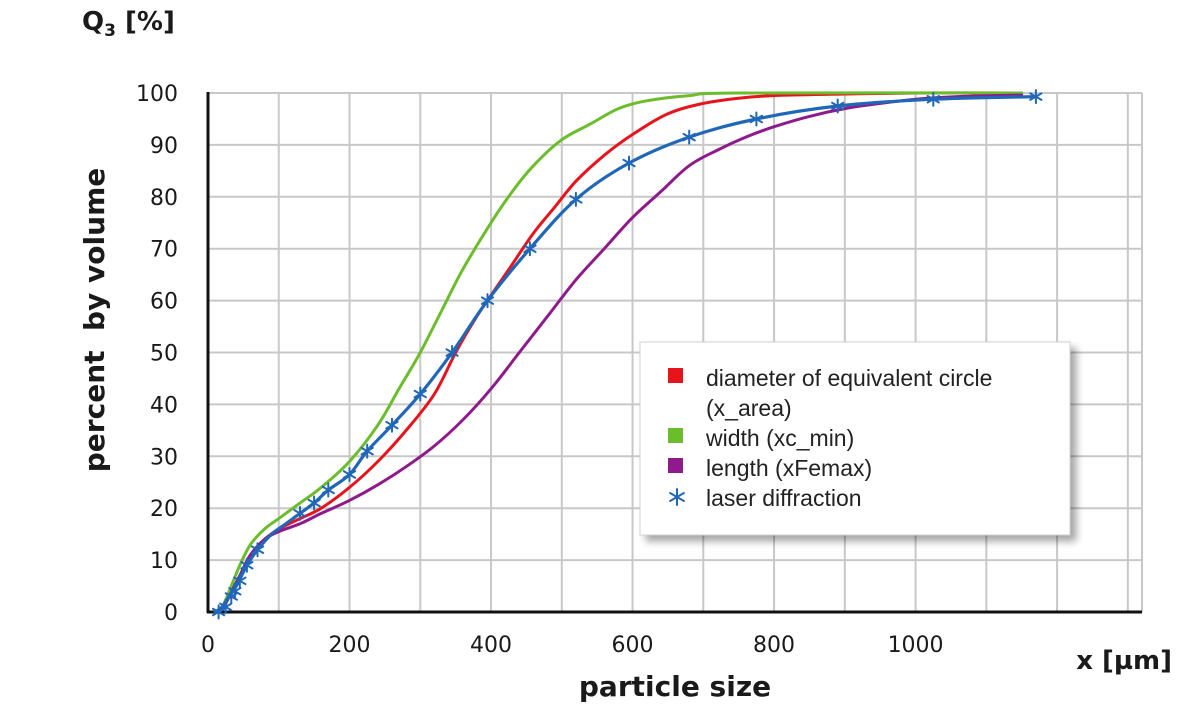 The image size is (1200, 715). Describe the element at coordinates (849, 378) in the screenshot. I see `legend-label: diameter of equivalent circle` at that location.